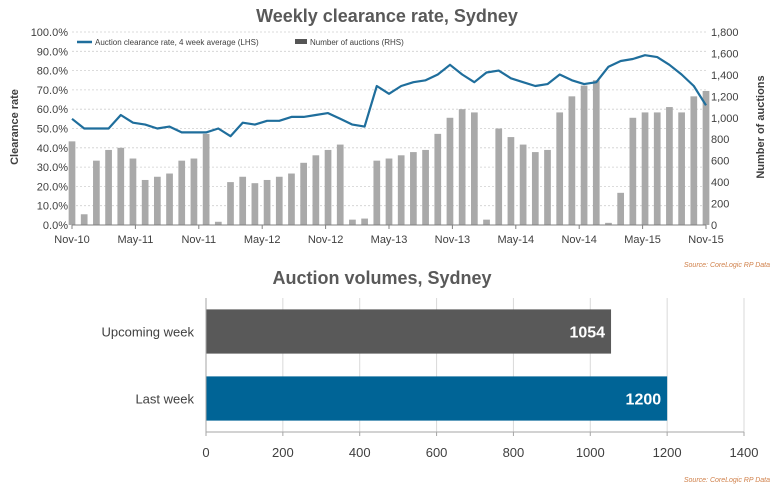  What do you see at coordinates (744, 452) in the screenshot?
I see `volumes-x-tick-label: 1400` at bounding box center [744, 452].